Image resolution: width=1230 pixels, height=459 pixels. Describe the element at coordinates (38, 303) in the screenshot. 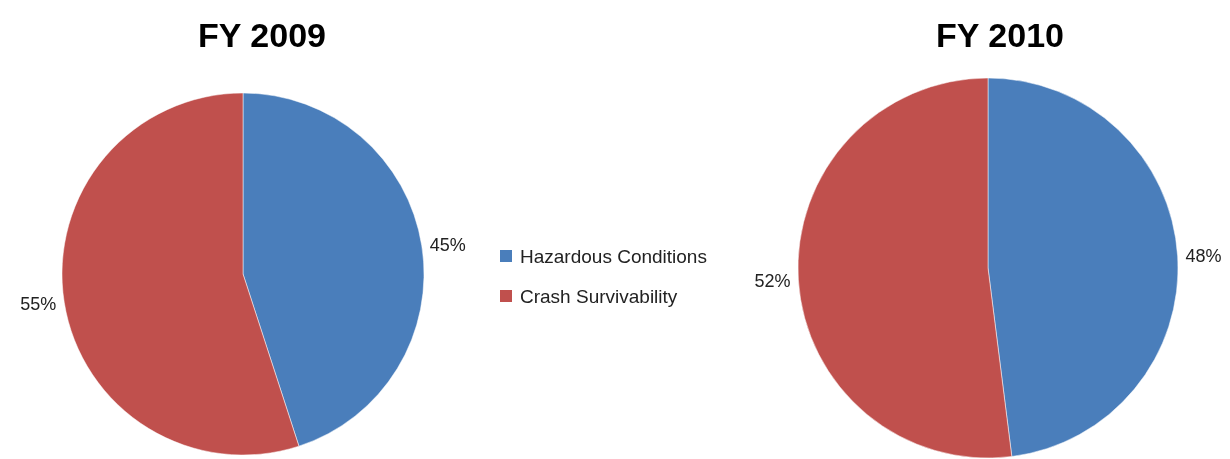

I see `data-label: 55%` at that location.